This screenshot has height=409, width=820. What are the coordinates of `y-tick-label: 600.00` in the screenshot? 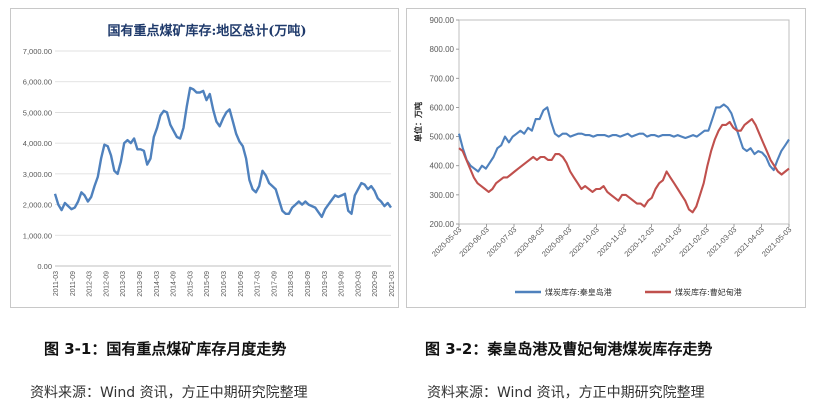 It's located at (442, 107).